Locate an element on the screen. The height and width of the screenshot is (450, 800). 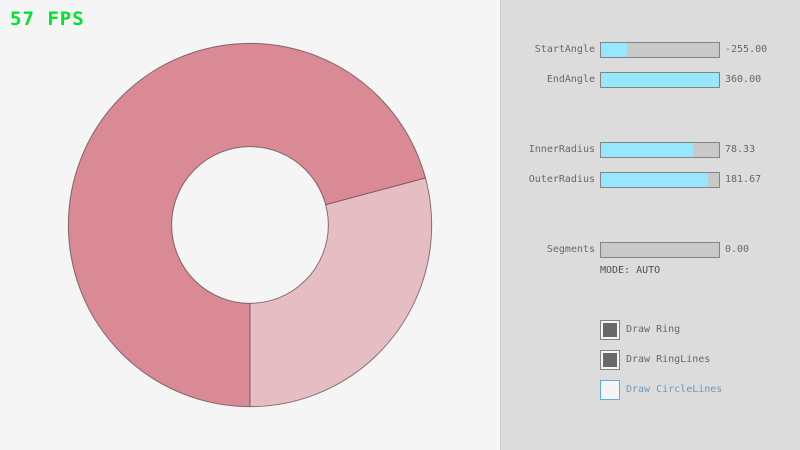
startangle-slider-fill is located at coordinates (614, 50).